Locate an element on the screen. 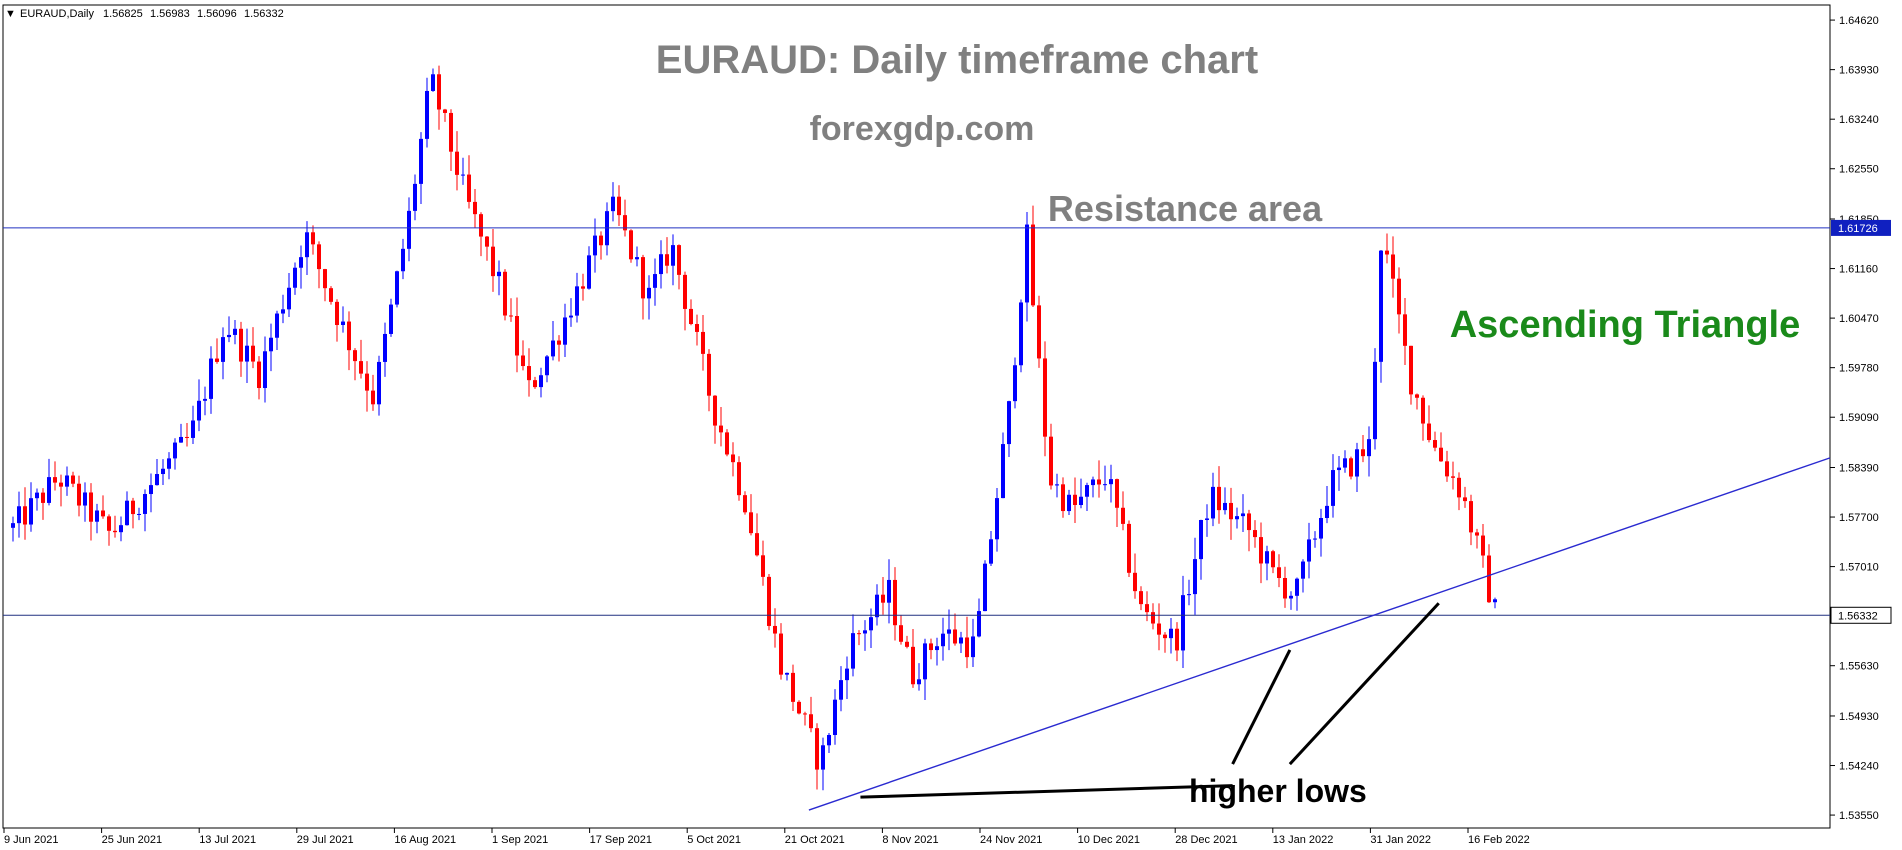 Image resolution: width=1902 pixels, height=850 pixels. current-price-box is located at coordinates (1861, 615).